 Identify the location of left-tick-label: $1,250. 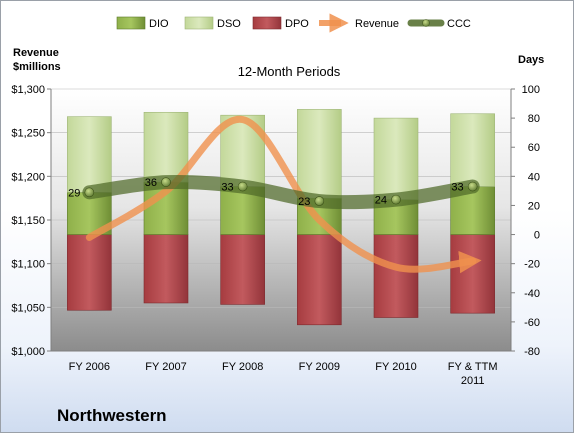
(28, 134).